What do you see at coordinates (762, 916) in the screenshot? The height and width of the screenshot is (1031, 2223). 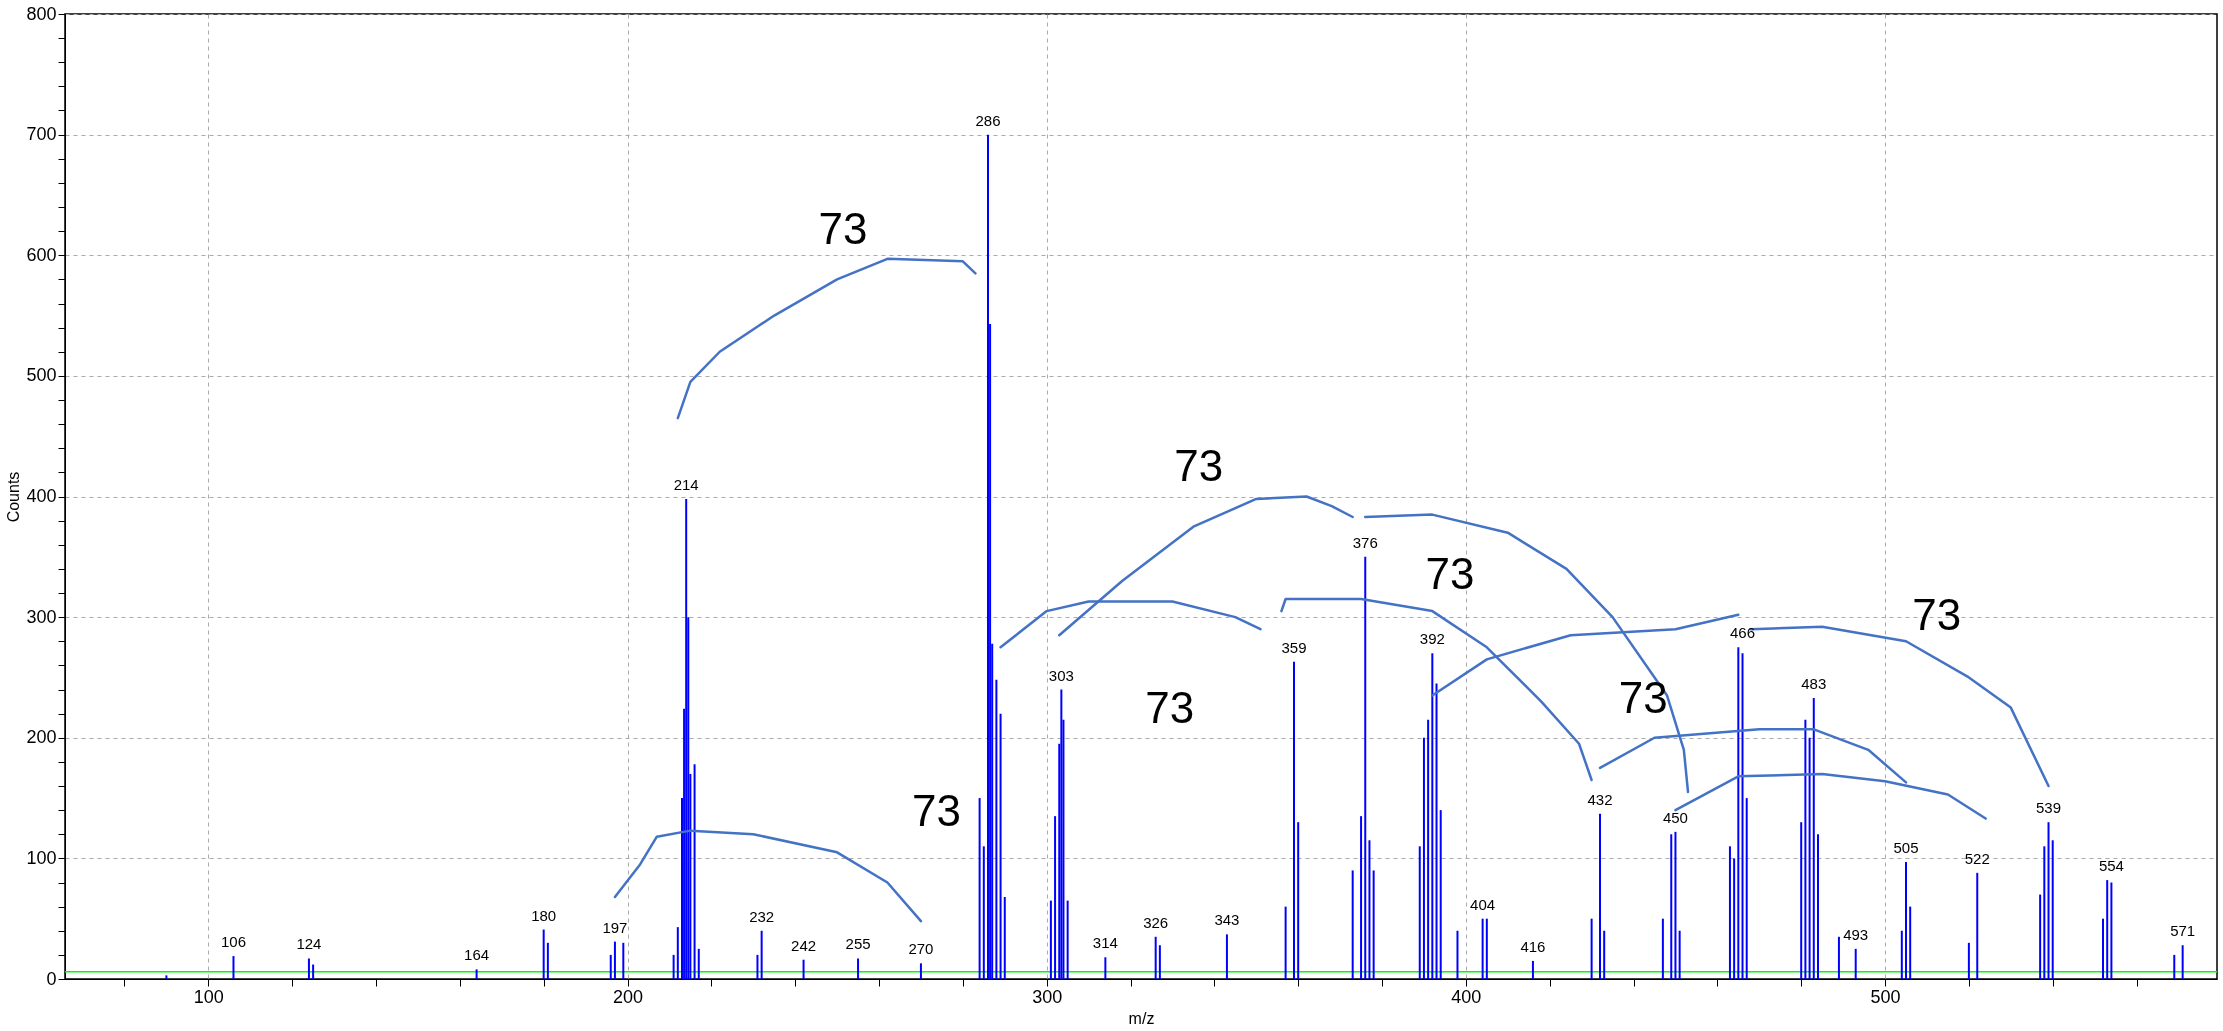 I see `annotation: 232` at bounding box center [762, 916].